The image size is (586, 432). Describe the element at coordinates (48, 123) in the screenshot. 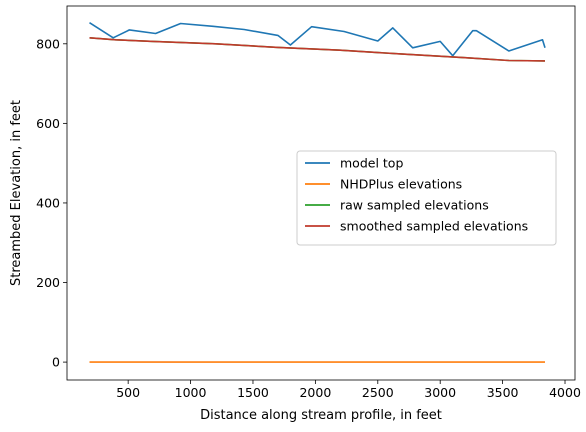

I see `y-tick-label: 600` at that location.